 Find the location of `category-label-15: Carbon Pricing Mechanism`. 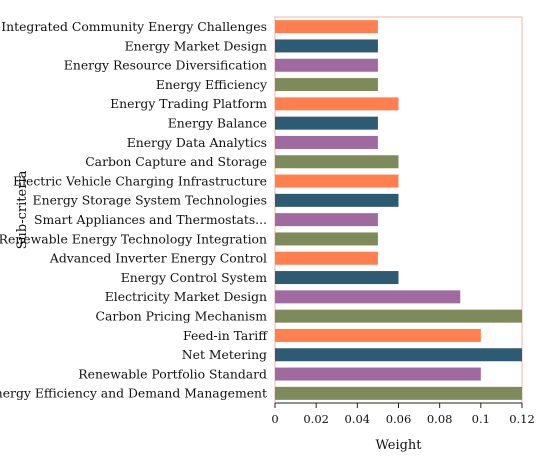

category-label-15: Carbon Pricing Mechanism is located at coordinates (182, 315).